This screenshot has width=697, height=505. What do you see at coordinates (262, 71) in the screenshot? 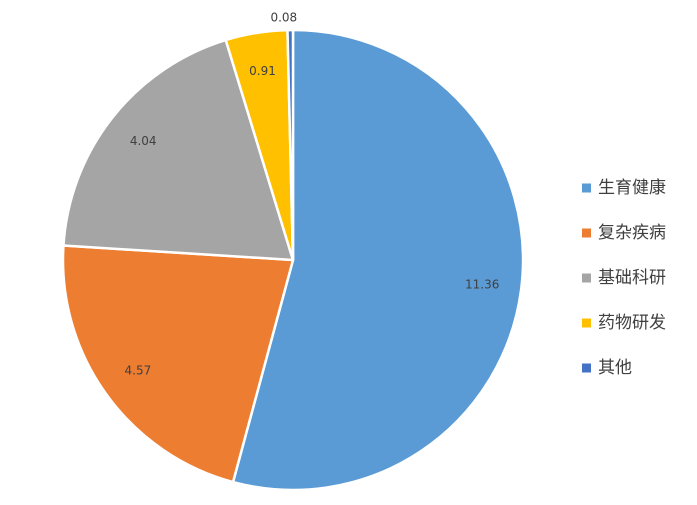
I see `data-label-4: 0.91` at bounding box center [262, 71].